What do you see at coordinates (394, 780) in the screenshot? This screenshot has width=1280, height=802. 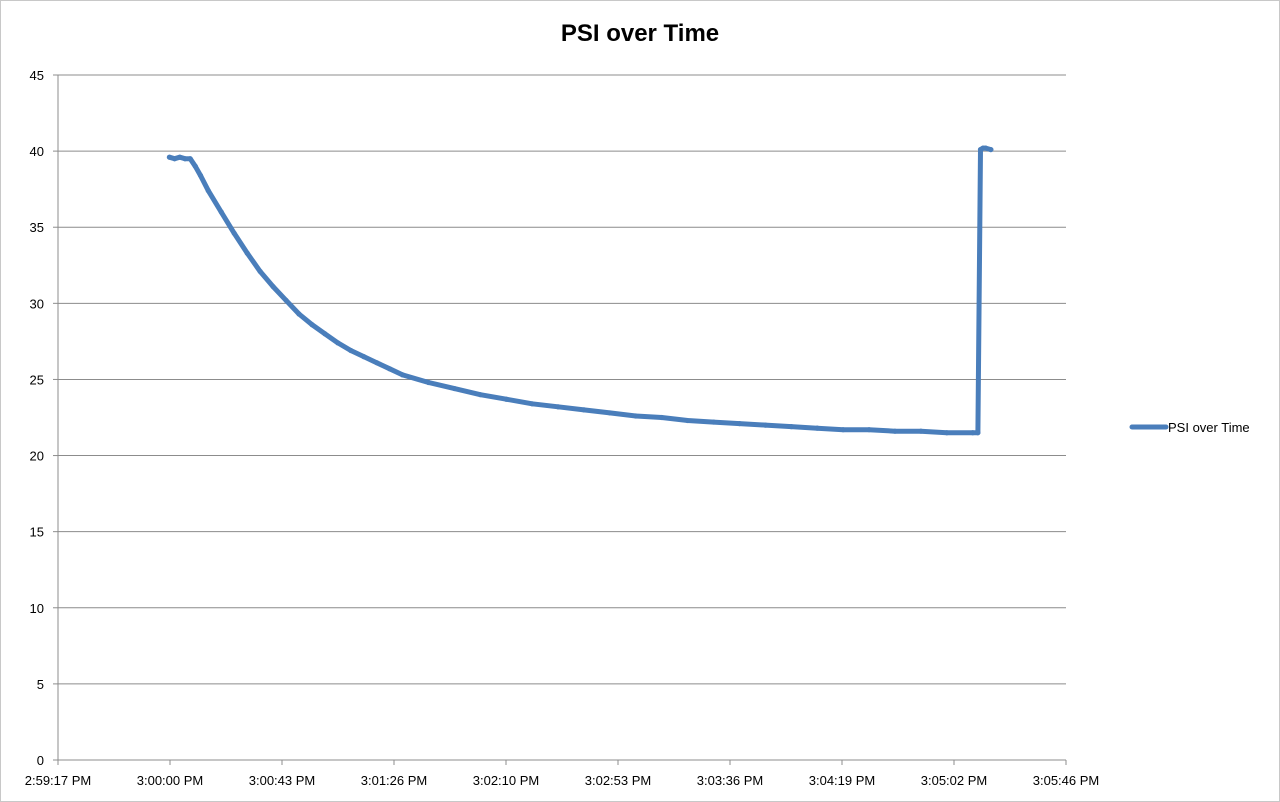 I see `x-tick-label: 3:01:26 PM` at bounding box center [394, 780].